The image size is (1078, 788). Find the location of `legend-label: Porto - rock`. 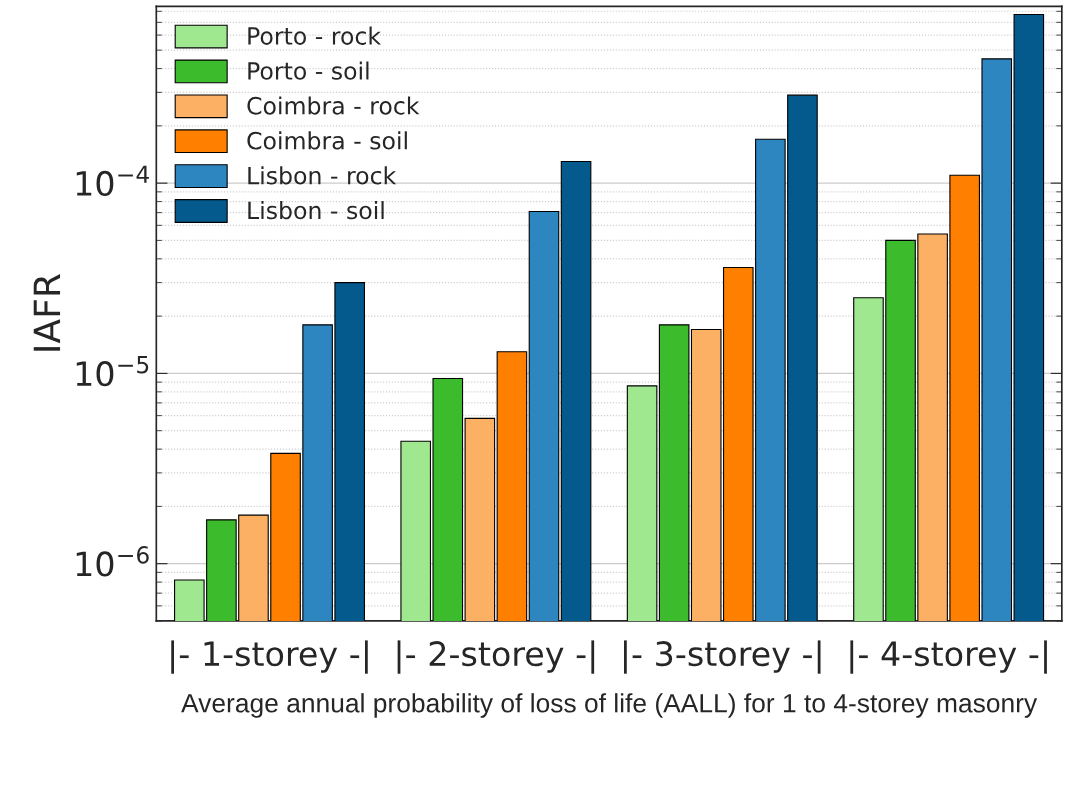

legend-label: Porto - rock is located at coordinates (315, 35).